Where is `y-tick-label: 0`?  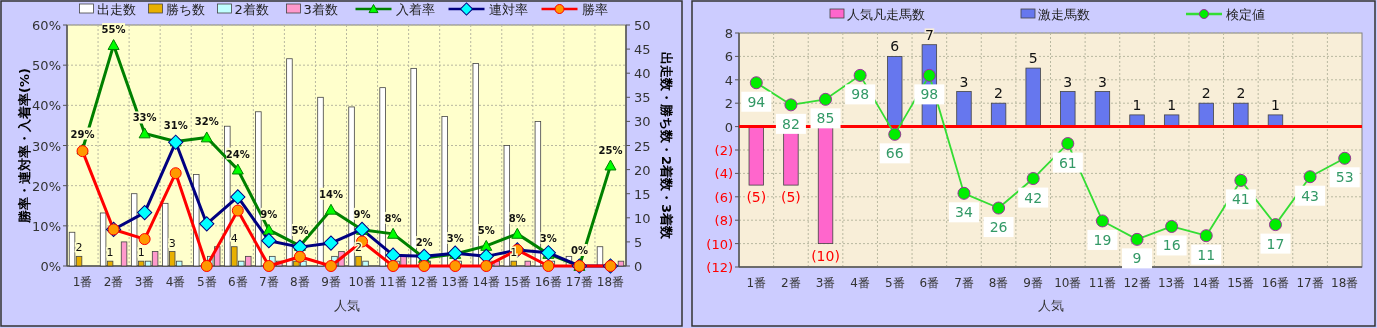 y-tick-label: 0 is located at coordinates (728, 127).